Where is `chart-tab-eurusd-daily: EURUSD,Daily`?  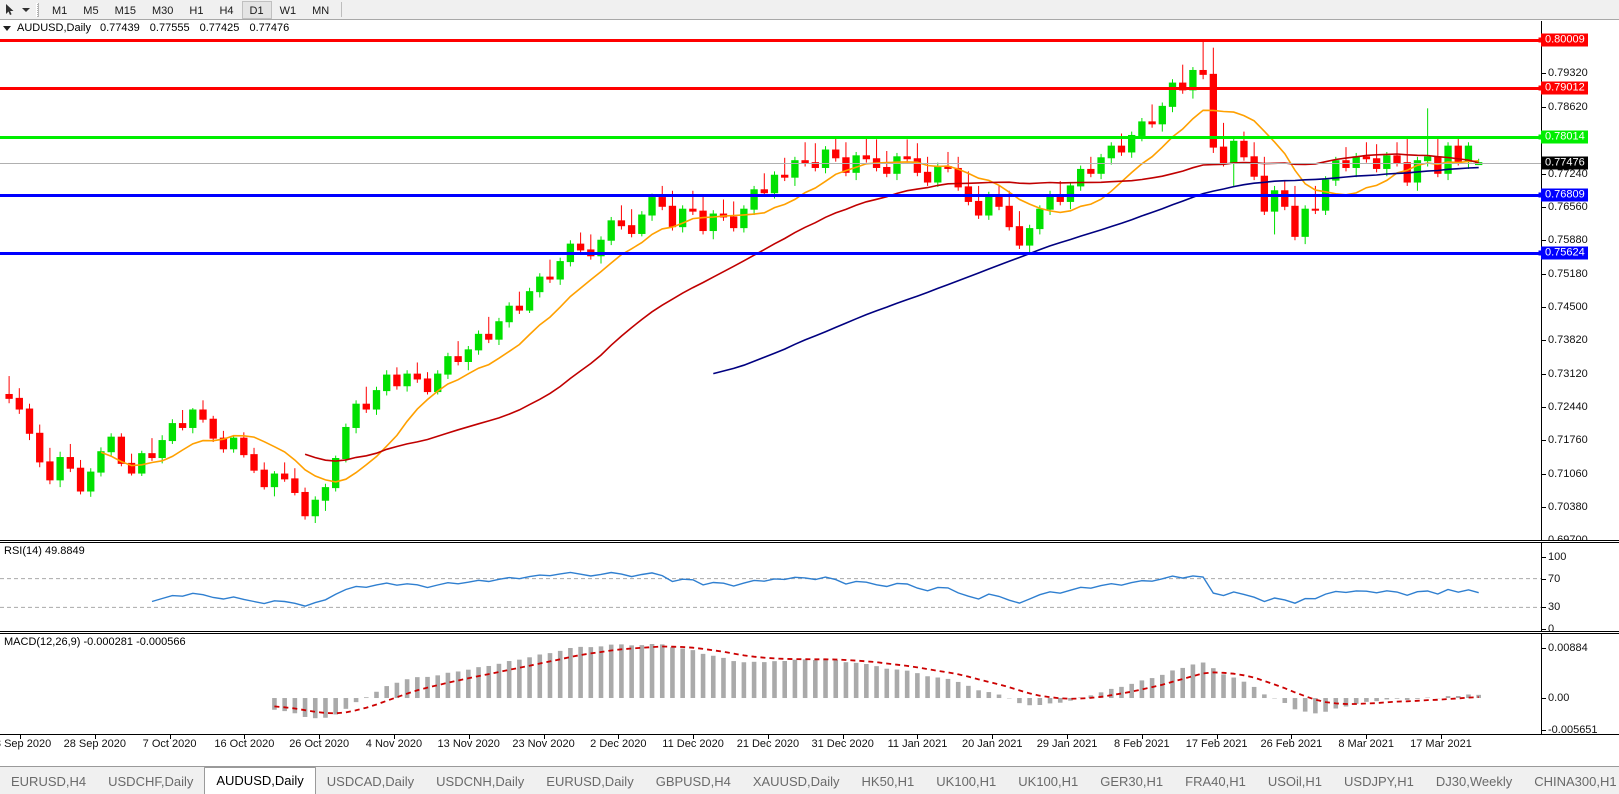
chart-tab-eurusd-daily: EURUSD,Daily is located at coordinates (590, 781).